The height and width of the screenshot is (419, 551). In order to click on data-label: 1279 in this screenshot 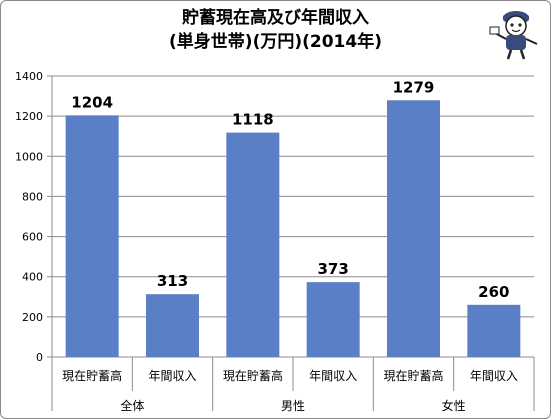, I will do `click(414, 87)`.